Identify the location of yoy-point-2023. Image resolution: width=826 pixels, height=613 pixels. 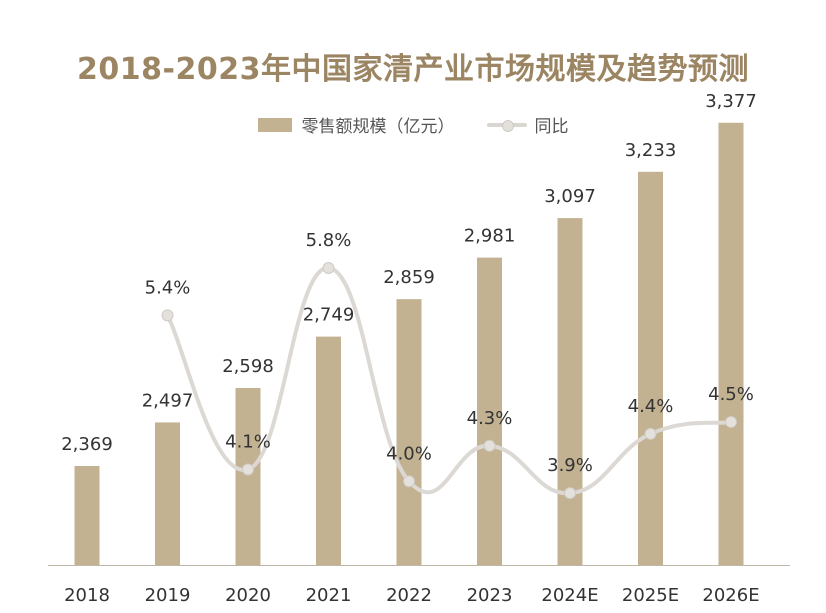
(489, 445).